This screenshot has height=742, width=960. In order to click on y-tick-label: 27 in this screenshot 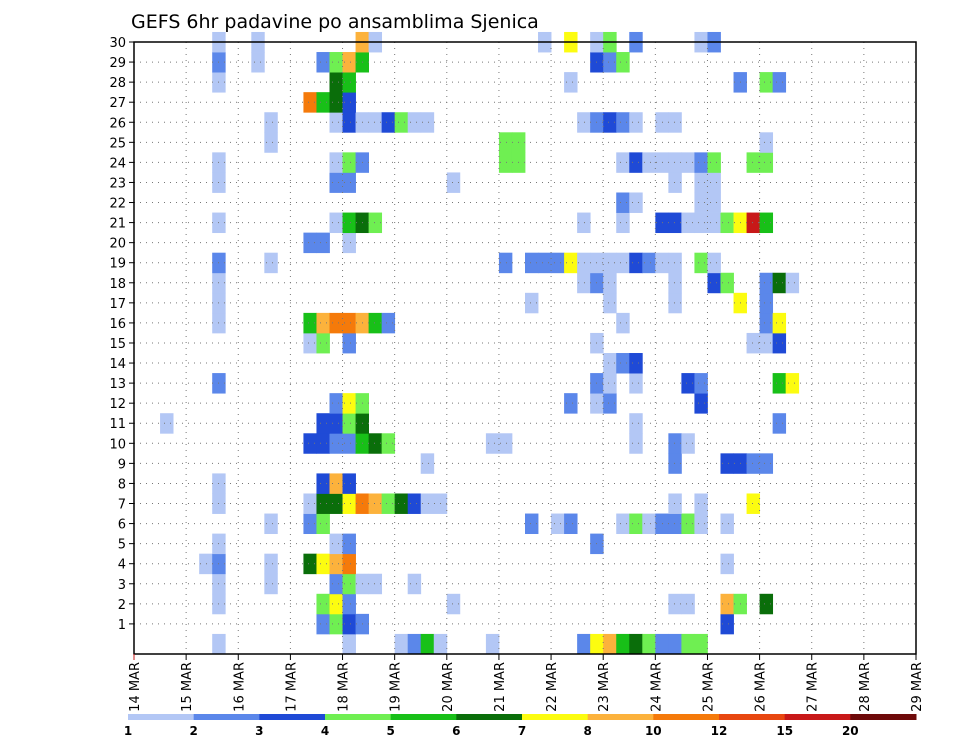, I will do `click(117, 103)`.